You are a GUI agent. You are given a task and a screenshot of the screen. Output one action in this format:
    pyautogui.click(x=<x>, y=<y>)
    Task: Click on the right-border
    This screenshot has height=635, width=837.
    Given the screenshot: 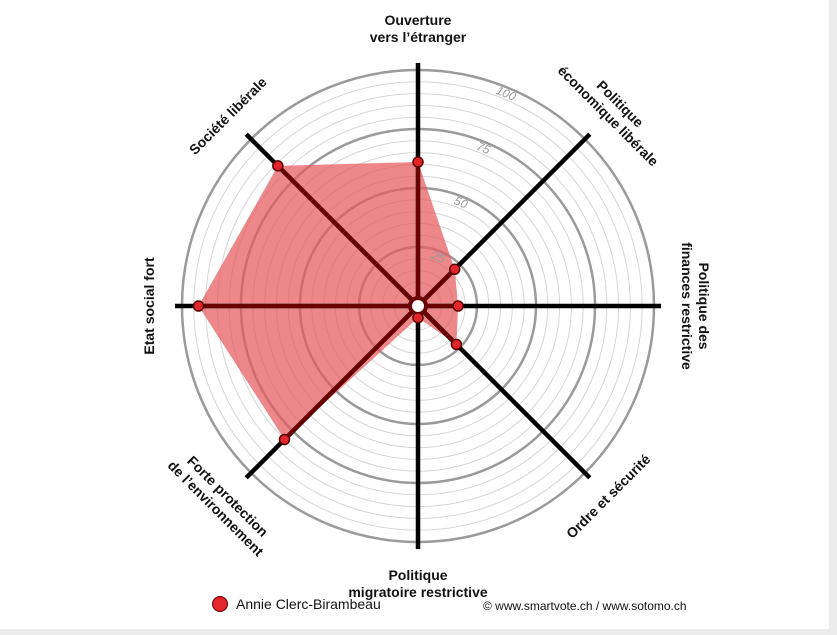 What is the action you would take?
    pyautogui.click(x=833, y=317)
    